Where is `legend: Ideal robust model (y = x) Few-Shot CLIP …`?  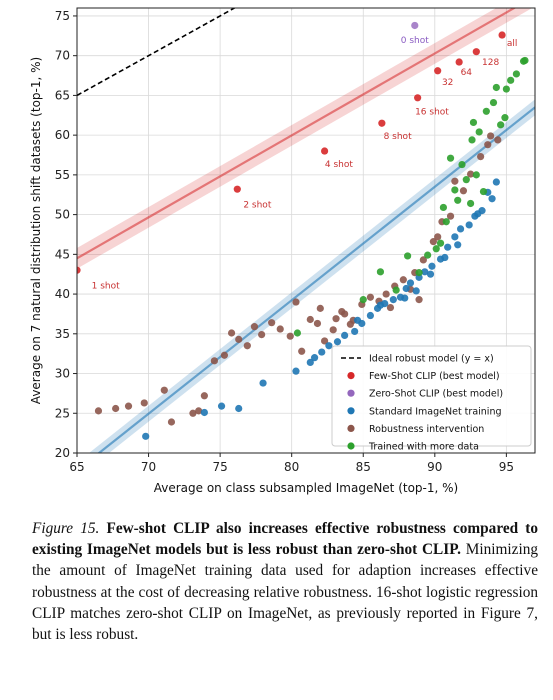 legend: Ideal robust model (y = x) Few-Shot CLIP … is located at coordinates (431, 399).